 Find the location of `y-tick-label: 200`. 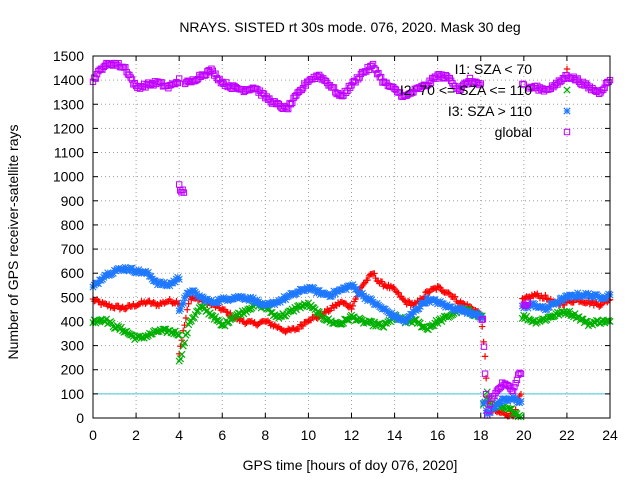

y-tick-label: 200 is located at coordinates (73, 370).